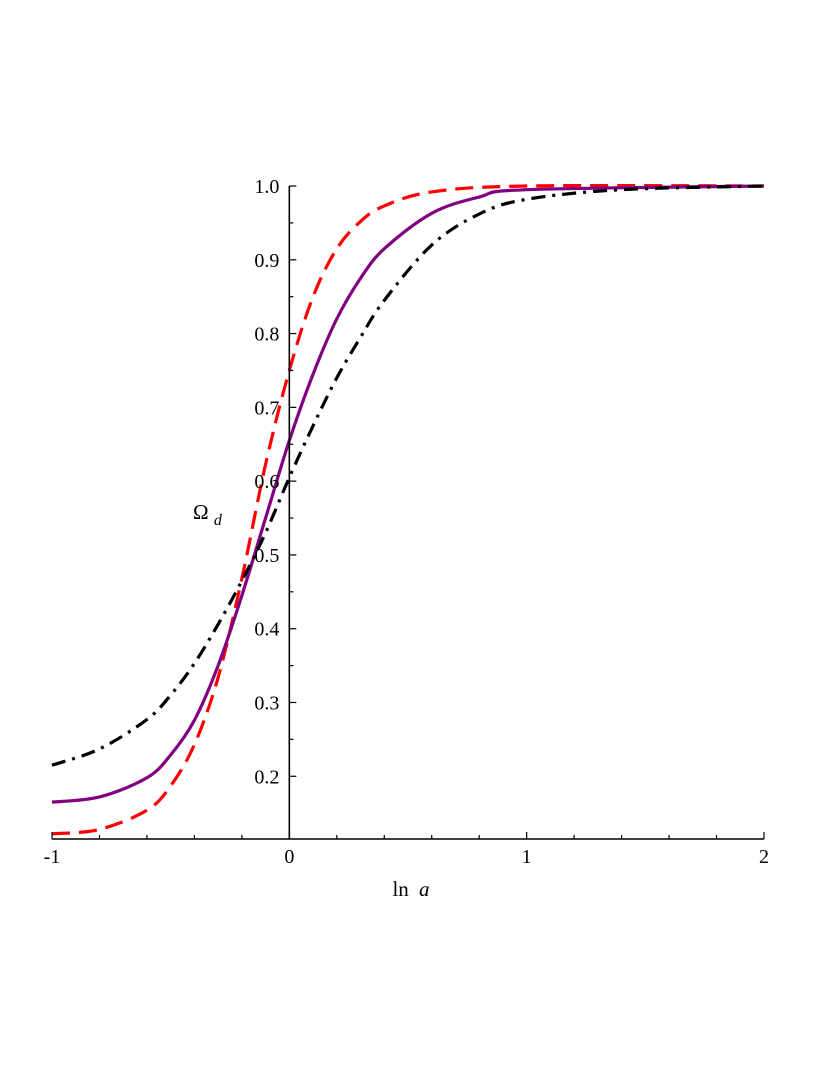 The height and width of the screenshot is (1075, 830). I want to click on x-tick-label: 0, so click(289, 857).